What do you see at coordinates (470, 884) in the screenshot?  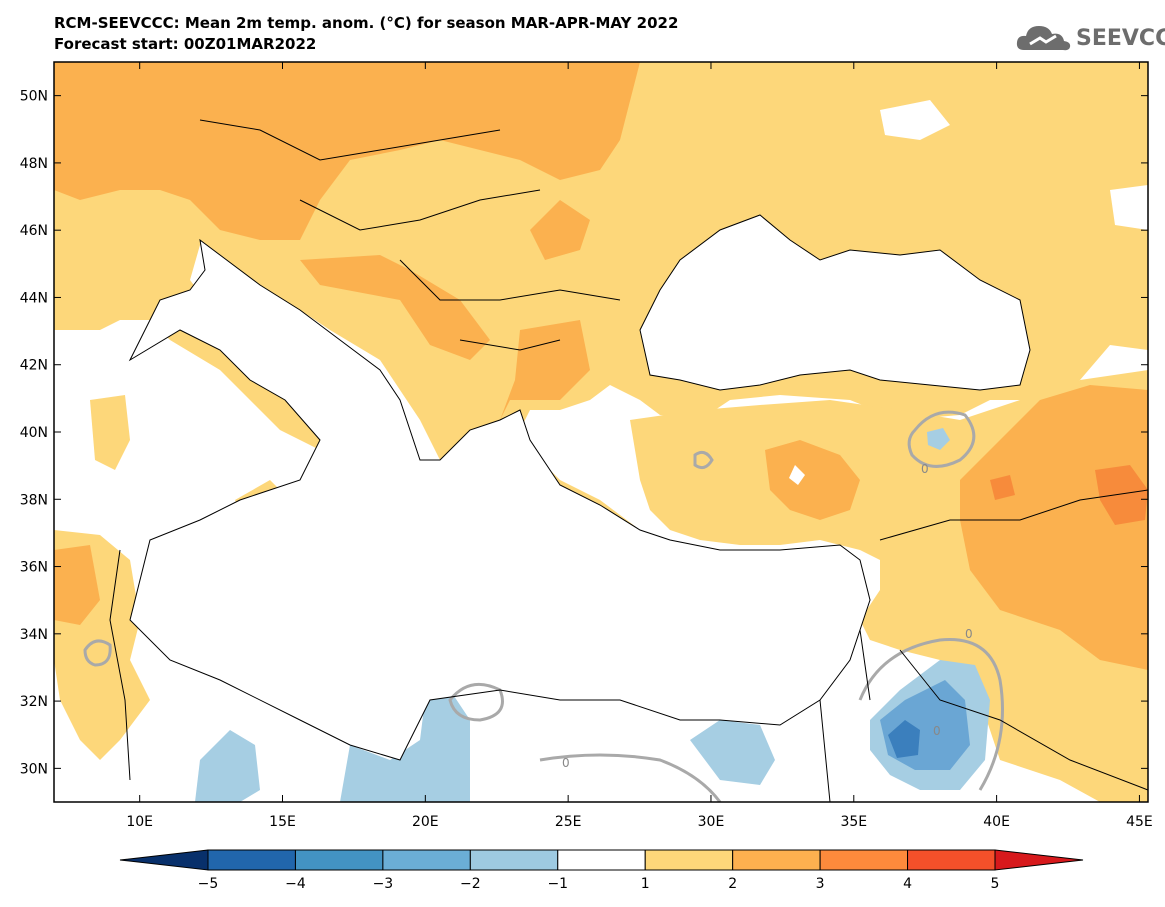 I see `colorbar-level-label: −2` at bounding box center [470, 884].